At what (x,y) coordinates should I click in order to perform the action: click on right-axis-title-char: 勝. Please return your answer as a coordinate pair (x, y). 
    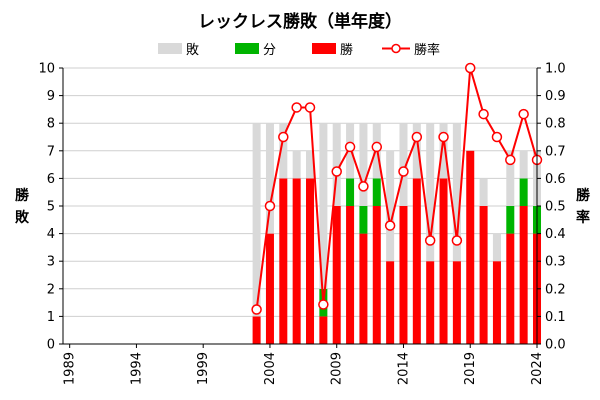
    Looking at the image, I should click on (583, 195).